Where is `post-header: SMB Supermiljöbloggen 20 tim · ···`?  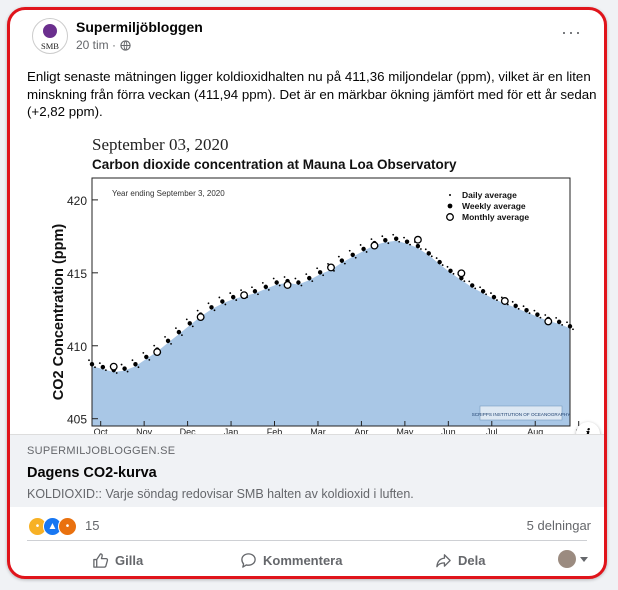 post-header: SMB Supermiljöbloggen 20 tim · ··· is located at coordinates (307, 35).